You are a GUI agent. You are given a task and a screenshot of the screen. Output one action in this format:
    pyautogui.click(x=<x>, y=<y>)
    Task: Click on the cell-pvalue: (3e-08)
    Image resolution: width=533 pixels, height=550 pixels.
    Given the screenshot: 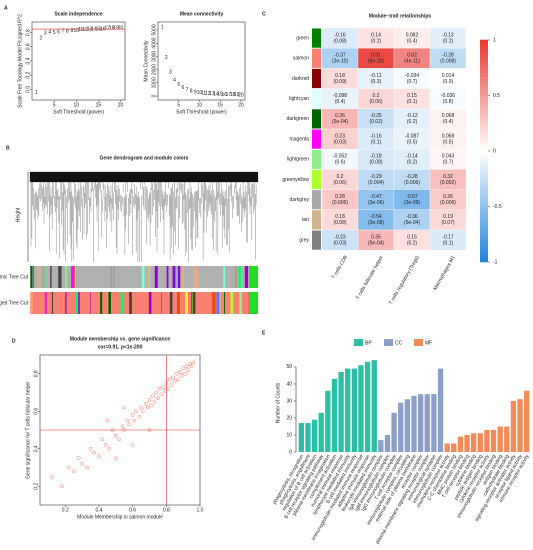 What is the action you would take?
    pyautogui.click(x=376, y=223)
    